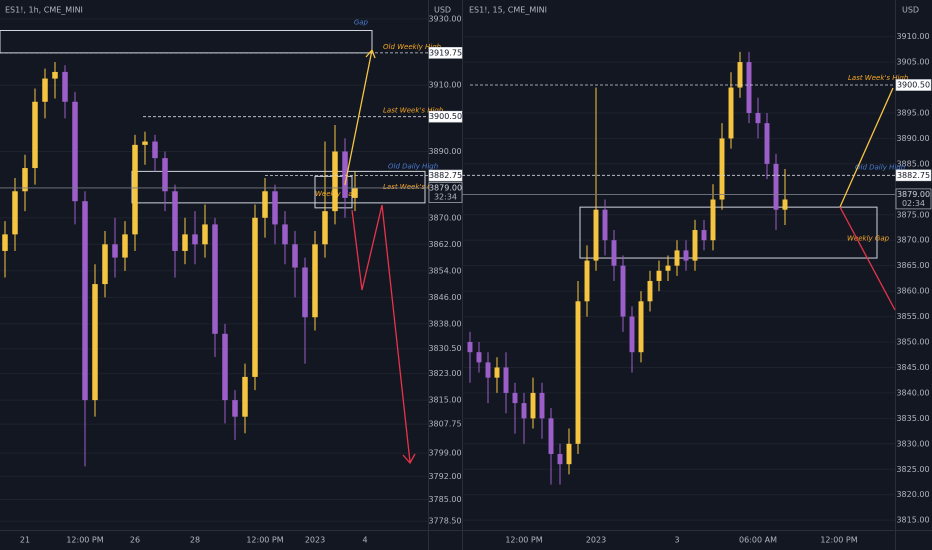 The width and height of the screenshot is (932, 550). What do you see at coordinates (444, 244) in the screenshot?
I see `y-tick-label: 3862.00` at bounding box center [444, 244].